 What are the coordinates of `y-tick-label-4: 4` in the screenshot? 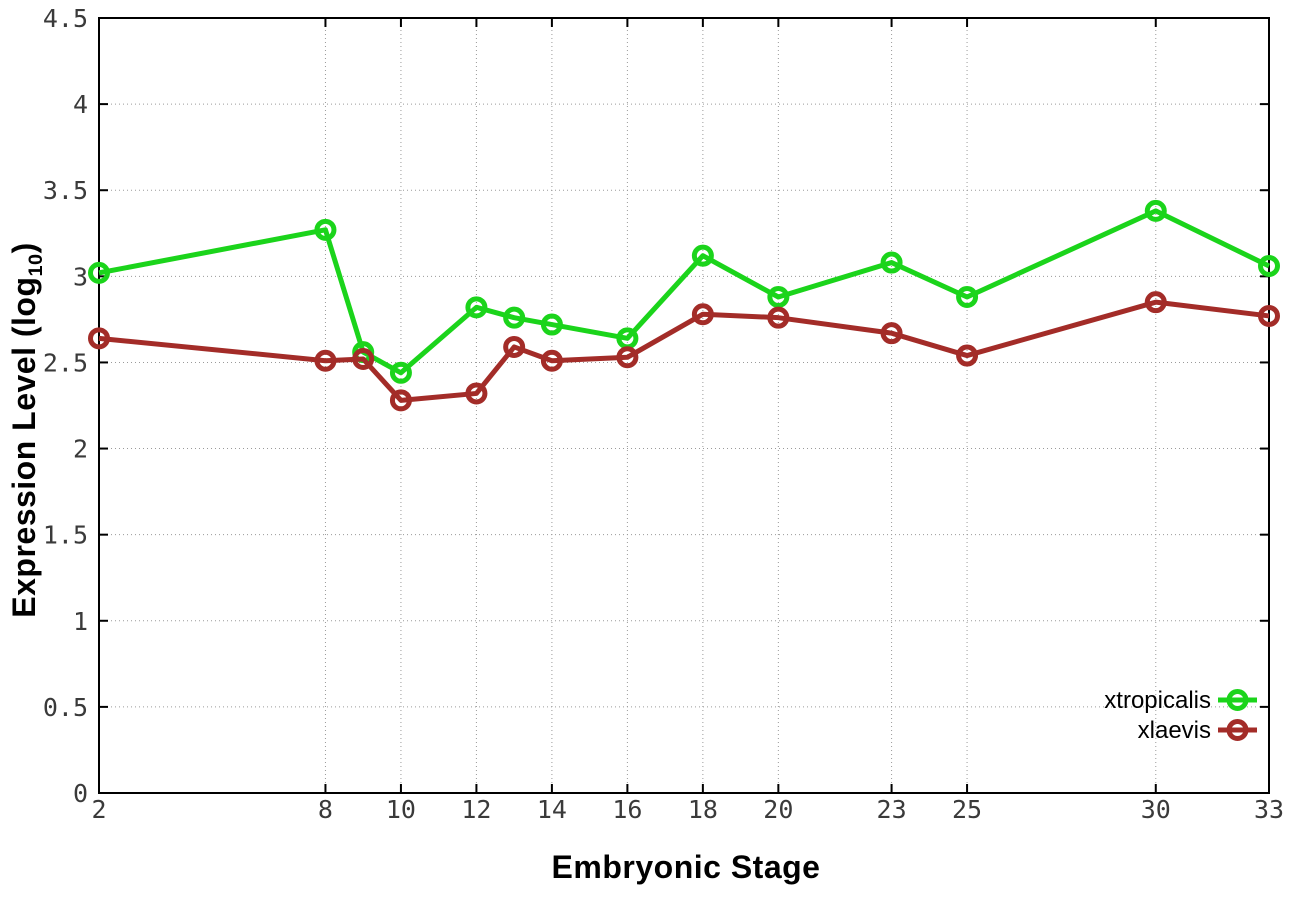 It's located at (80, 104).